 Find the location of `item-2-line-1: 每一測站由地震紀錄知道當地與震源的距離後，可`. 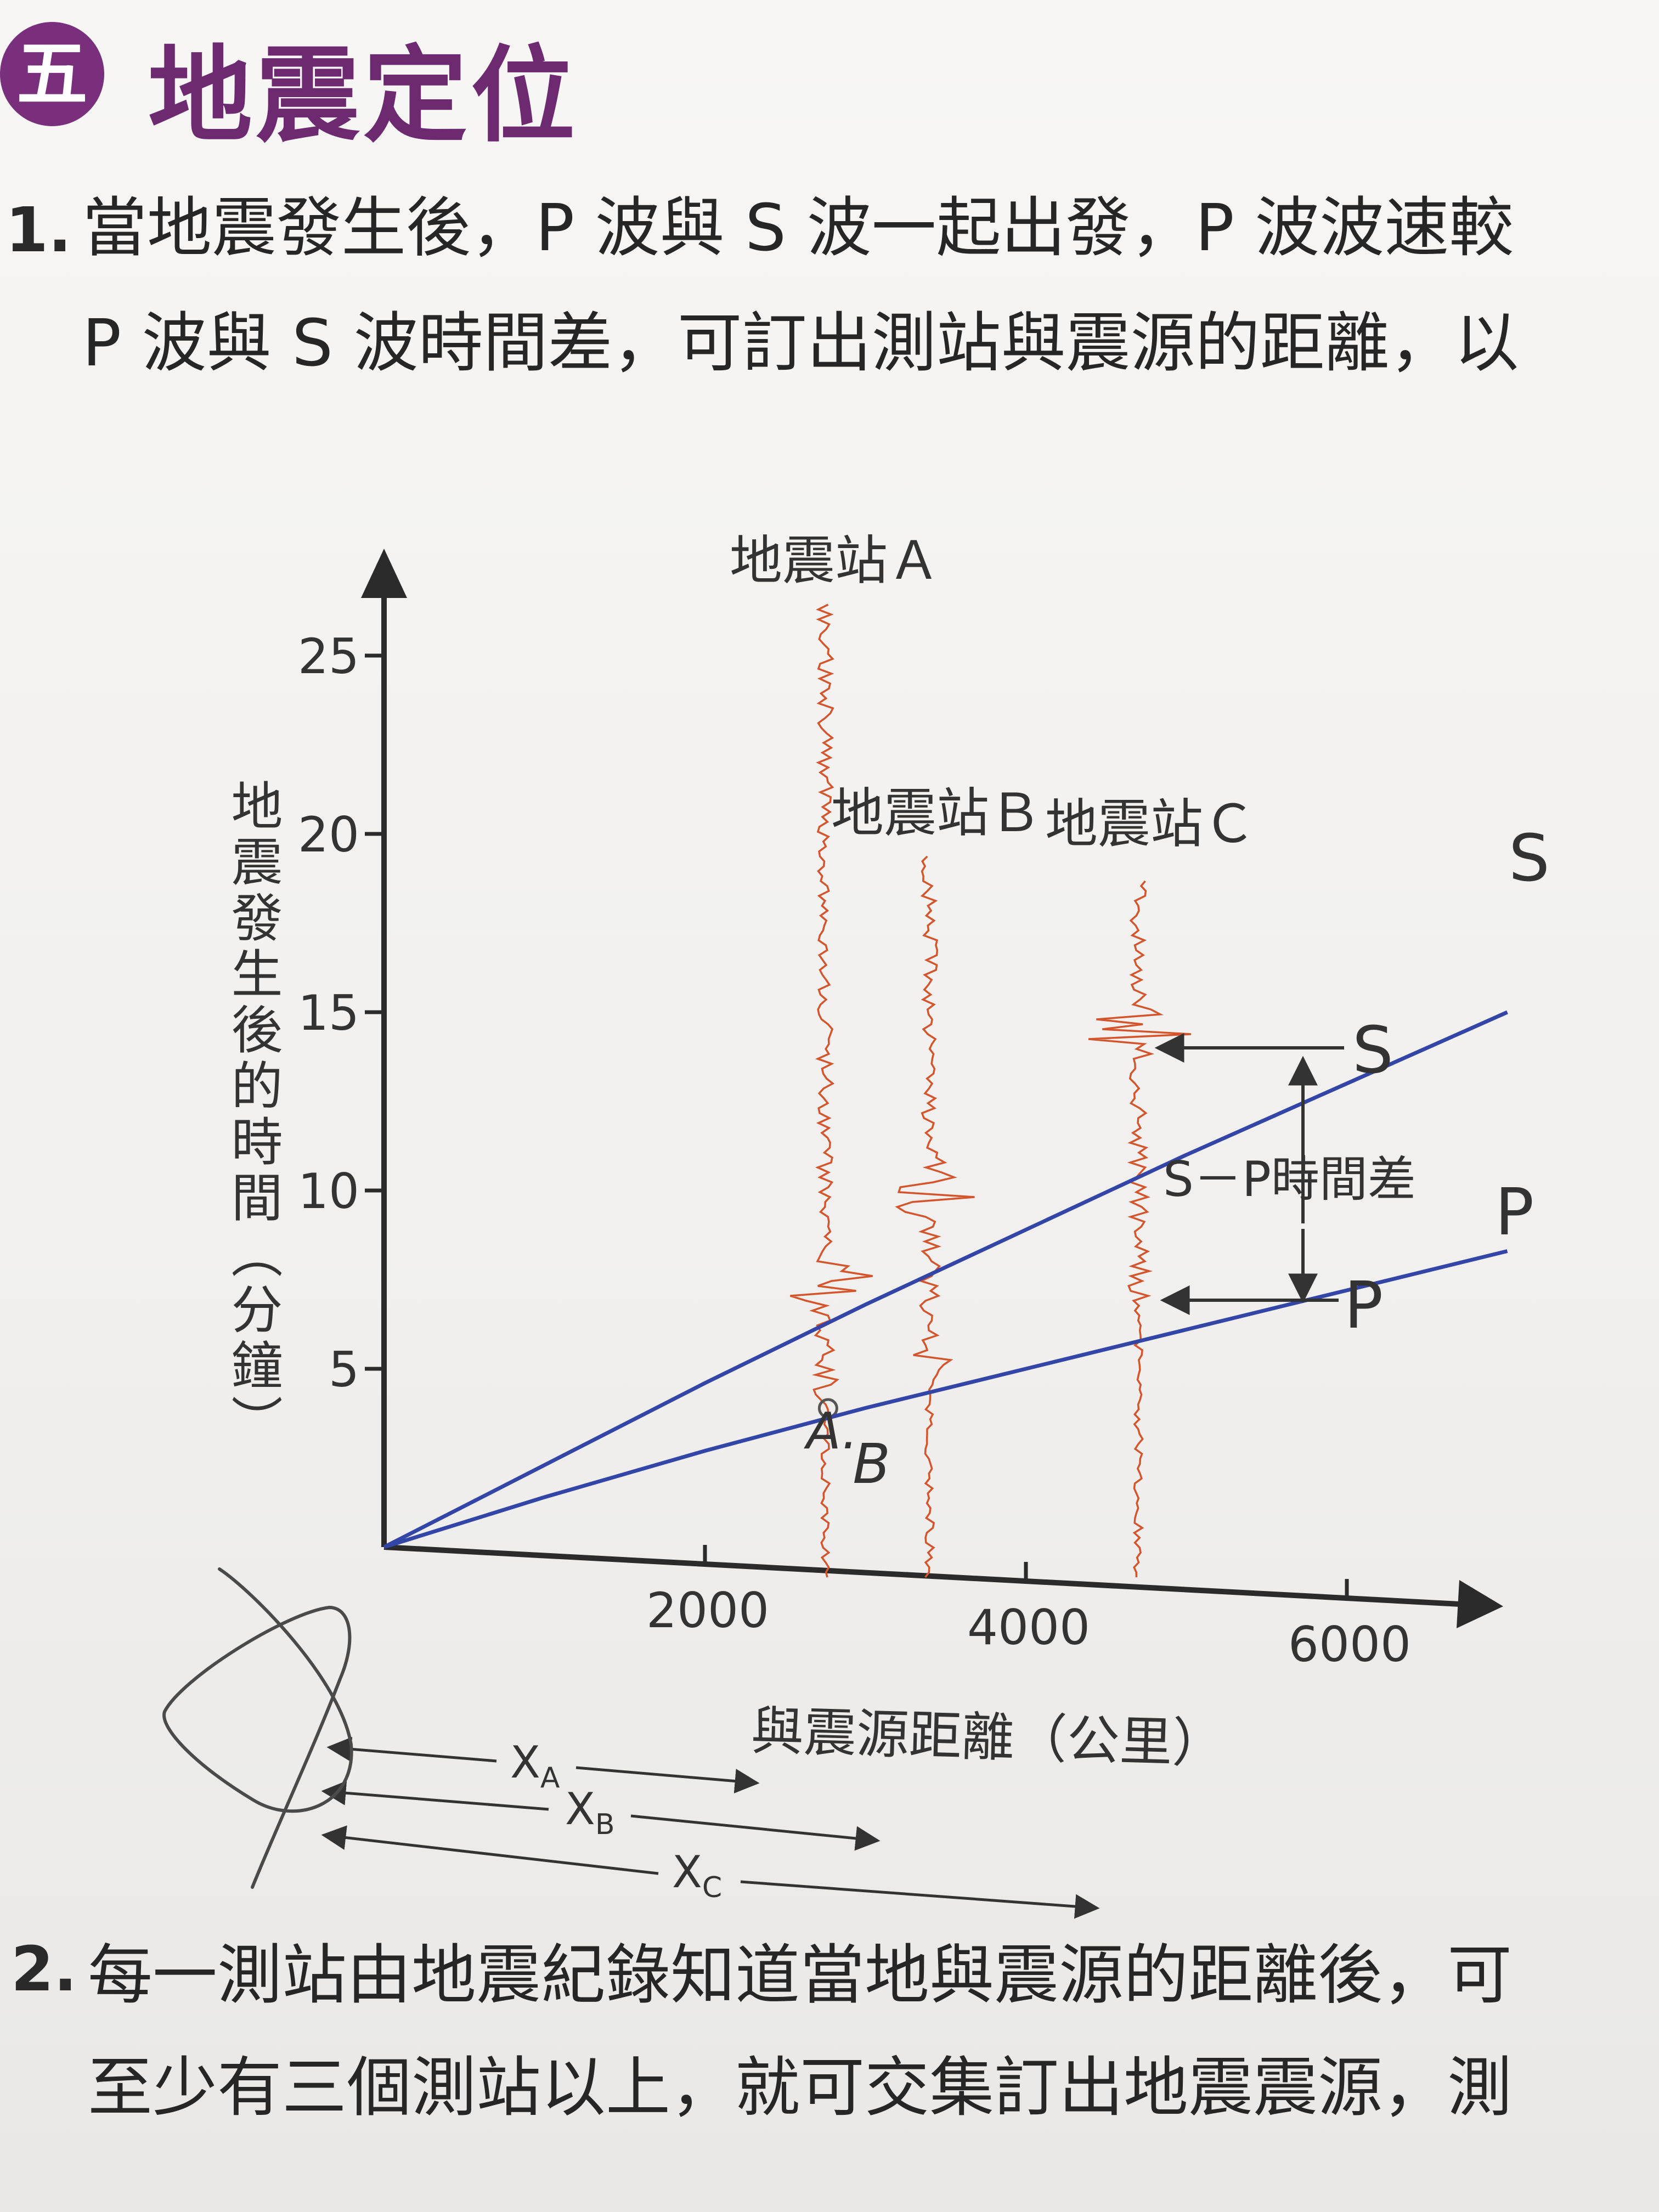

item-2-line-1: 每一測站由地震紀錄知道當地與震源的距離後，可 is located at coordinates (801, 1975).